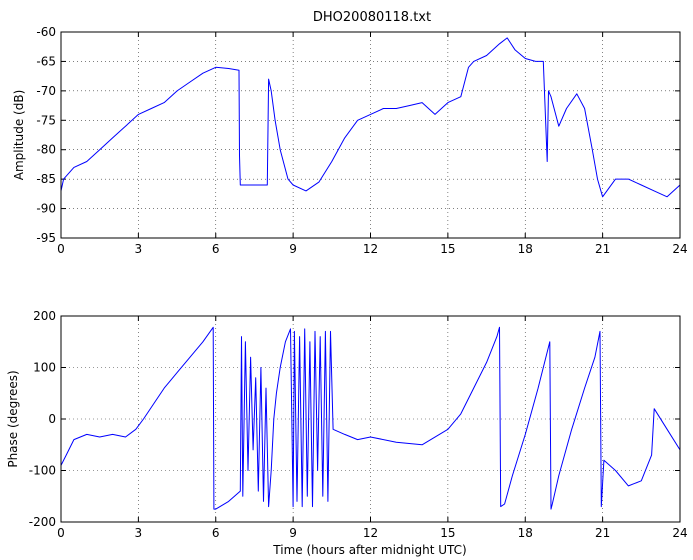 This screenshot has width=693, height=560. I want to click on amplitude-y-tick-label: -75, so click(46, 120).